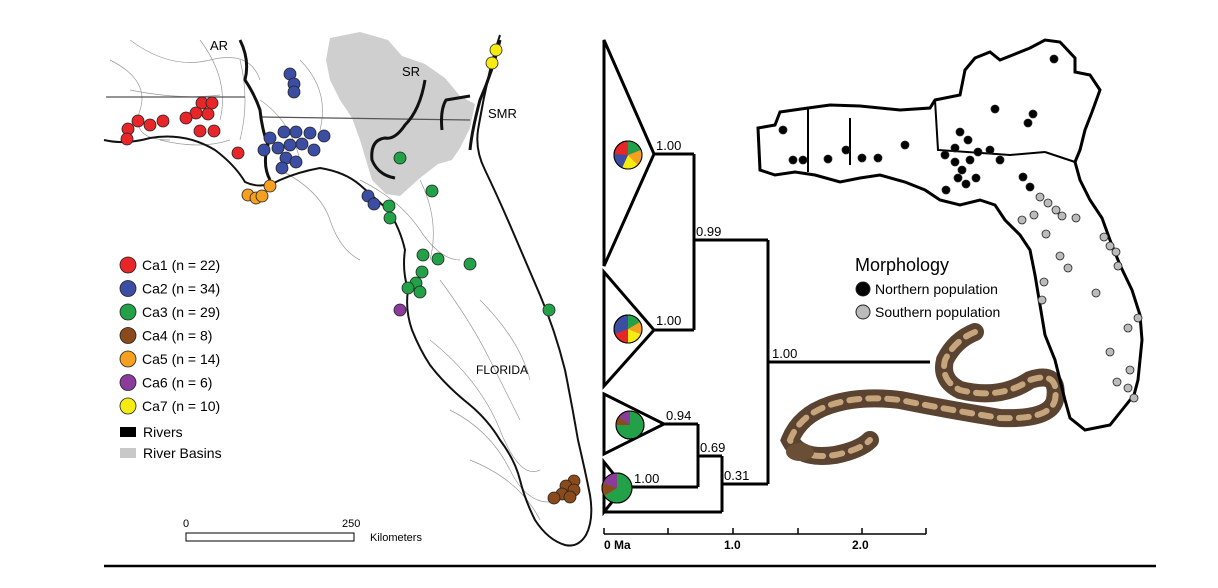 The width and height of the screenshot is (1218, 588). I want to click on support-value: 0.31, so click(736, 475).